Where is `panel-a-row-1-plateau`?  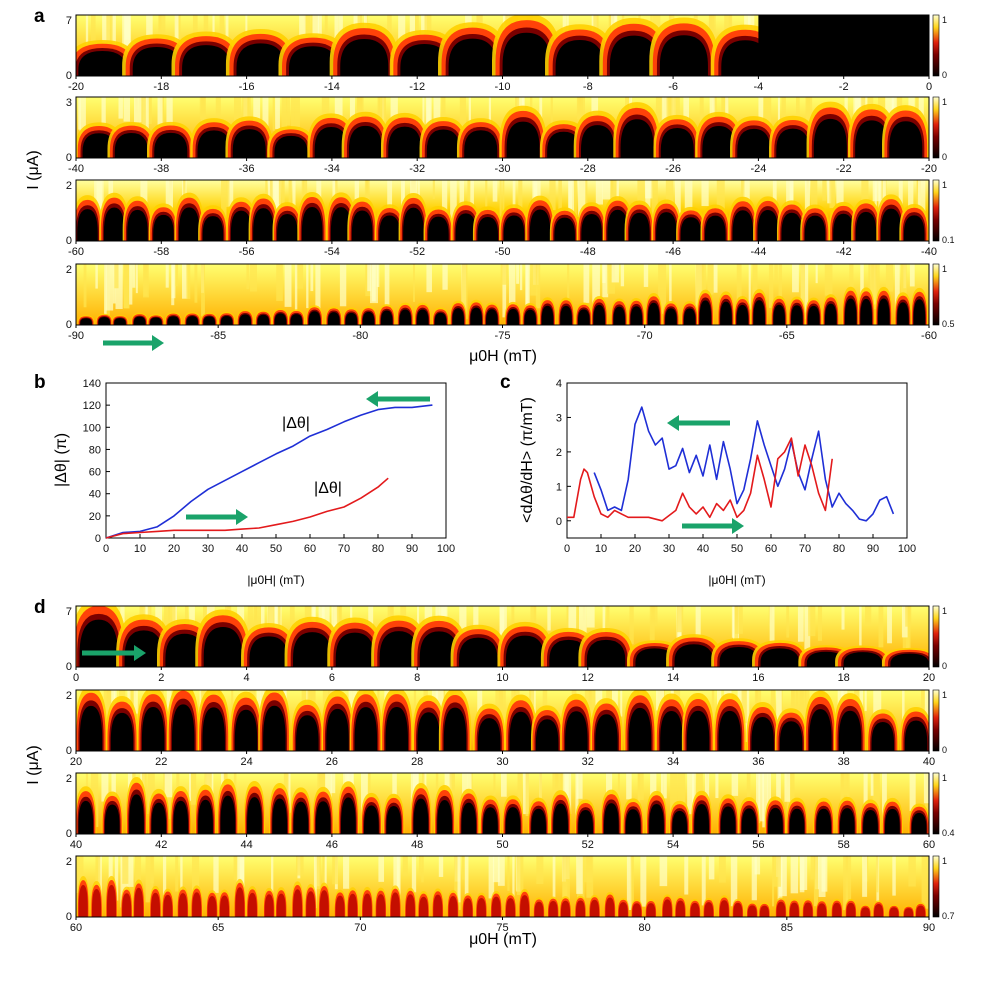 panel-a-row-1-plateau is located at coordinates (843, 45).